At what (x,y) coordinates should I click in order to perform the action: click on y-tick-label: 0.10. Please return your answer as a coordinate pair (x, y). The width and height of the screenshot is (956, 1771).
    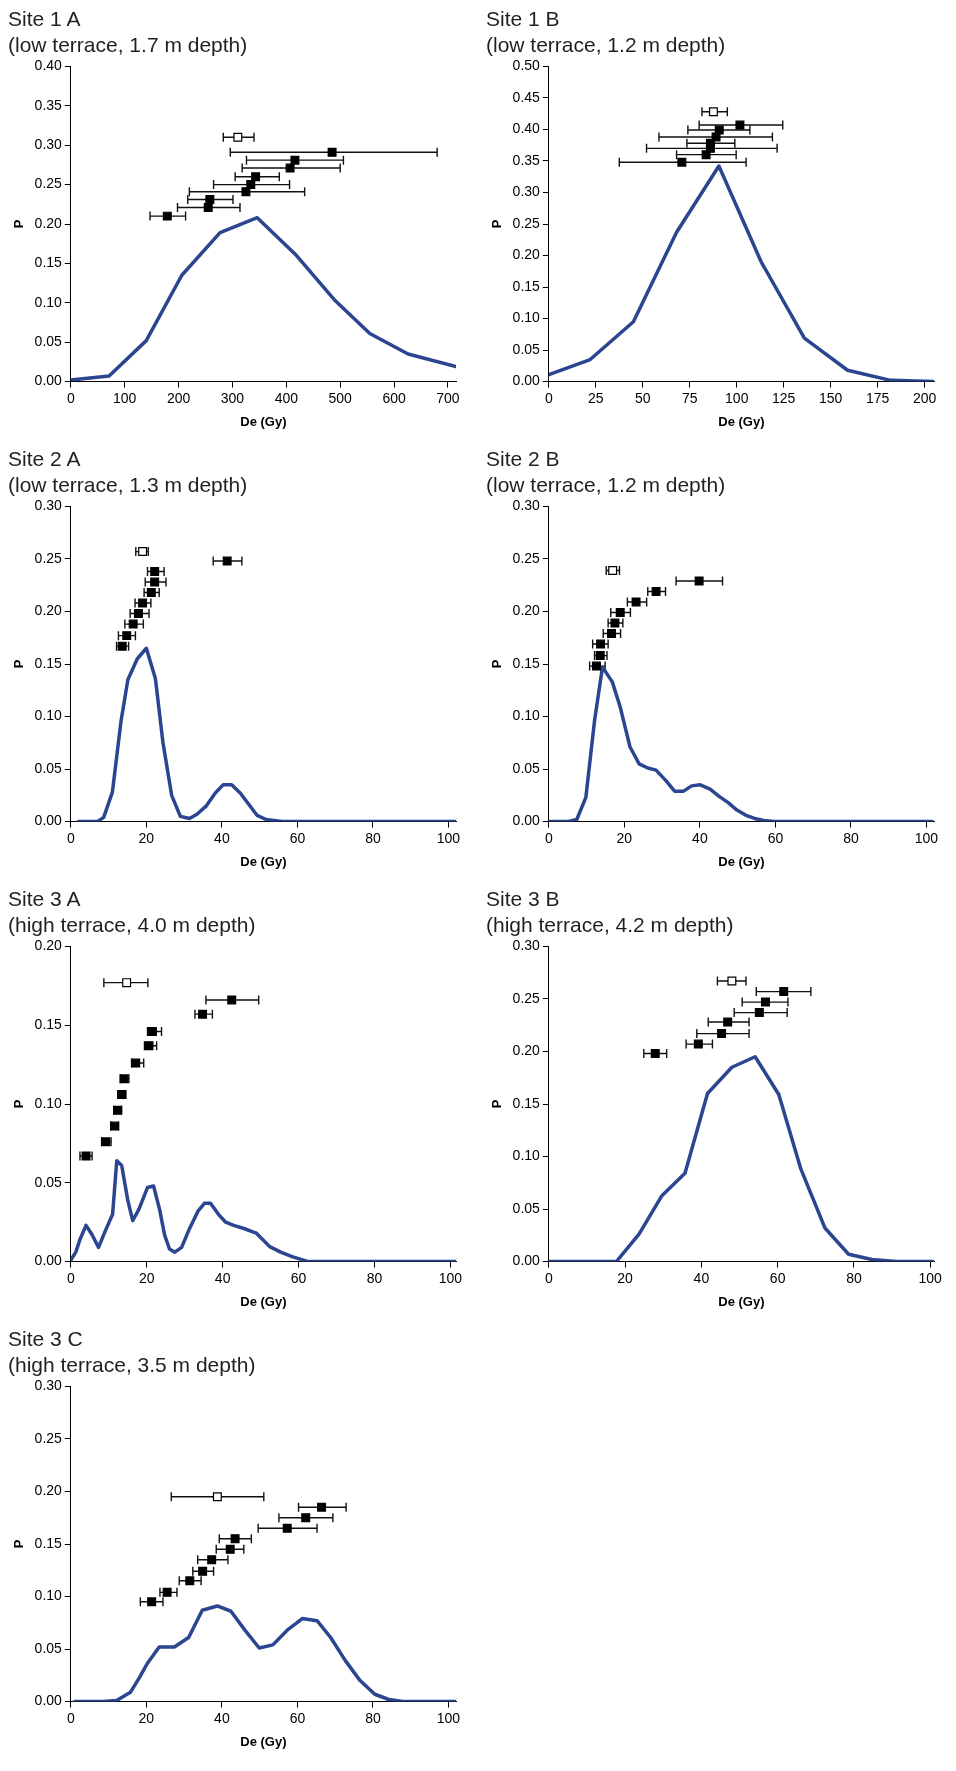
    Looking at the image, I should click on (526, 1155).